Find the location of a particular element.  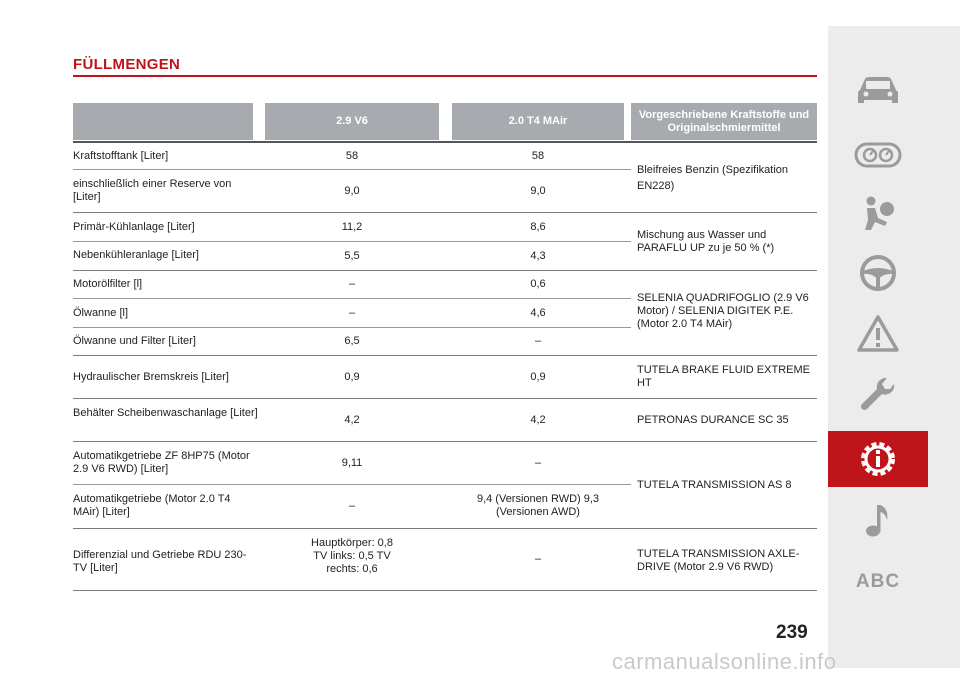

value-2-9-v6: 0,9 is located at coordinates (352, 377).